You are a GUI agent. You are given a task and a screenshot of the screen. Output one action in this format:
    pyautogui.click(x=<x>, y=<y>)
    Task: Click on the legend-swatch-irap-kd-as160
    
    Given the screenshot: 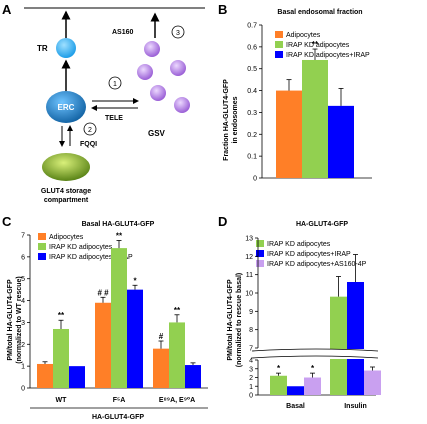 What is the action you would take?
    pyautogui.click(x=260, y=263)
    